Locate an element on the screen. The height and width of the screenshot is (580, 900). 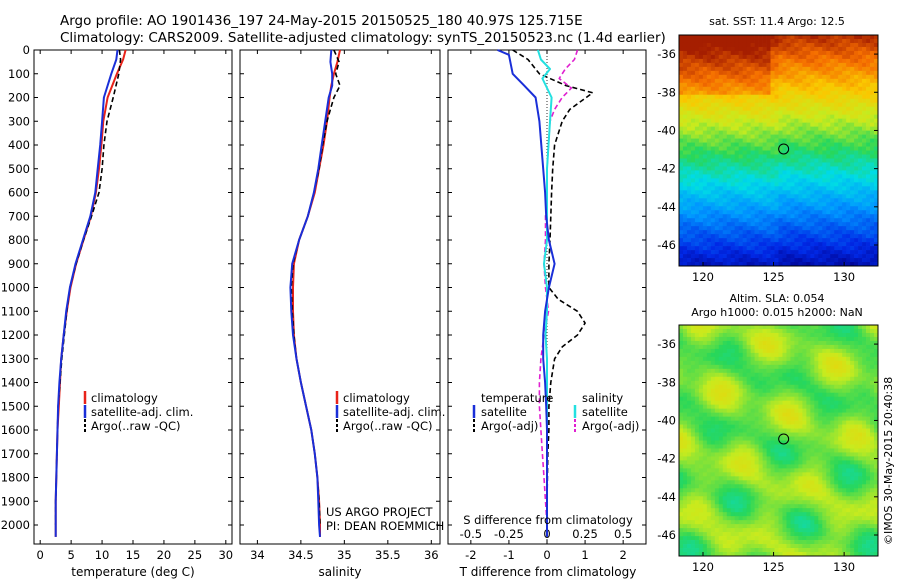
x-tick-label: 2 is located at coordinates (622, 555).